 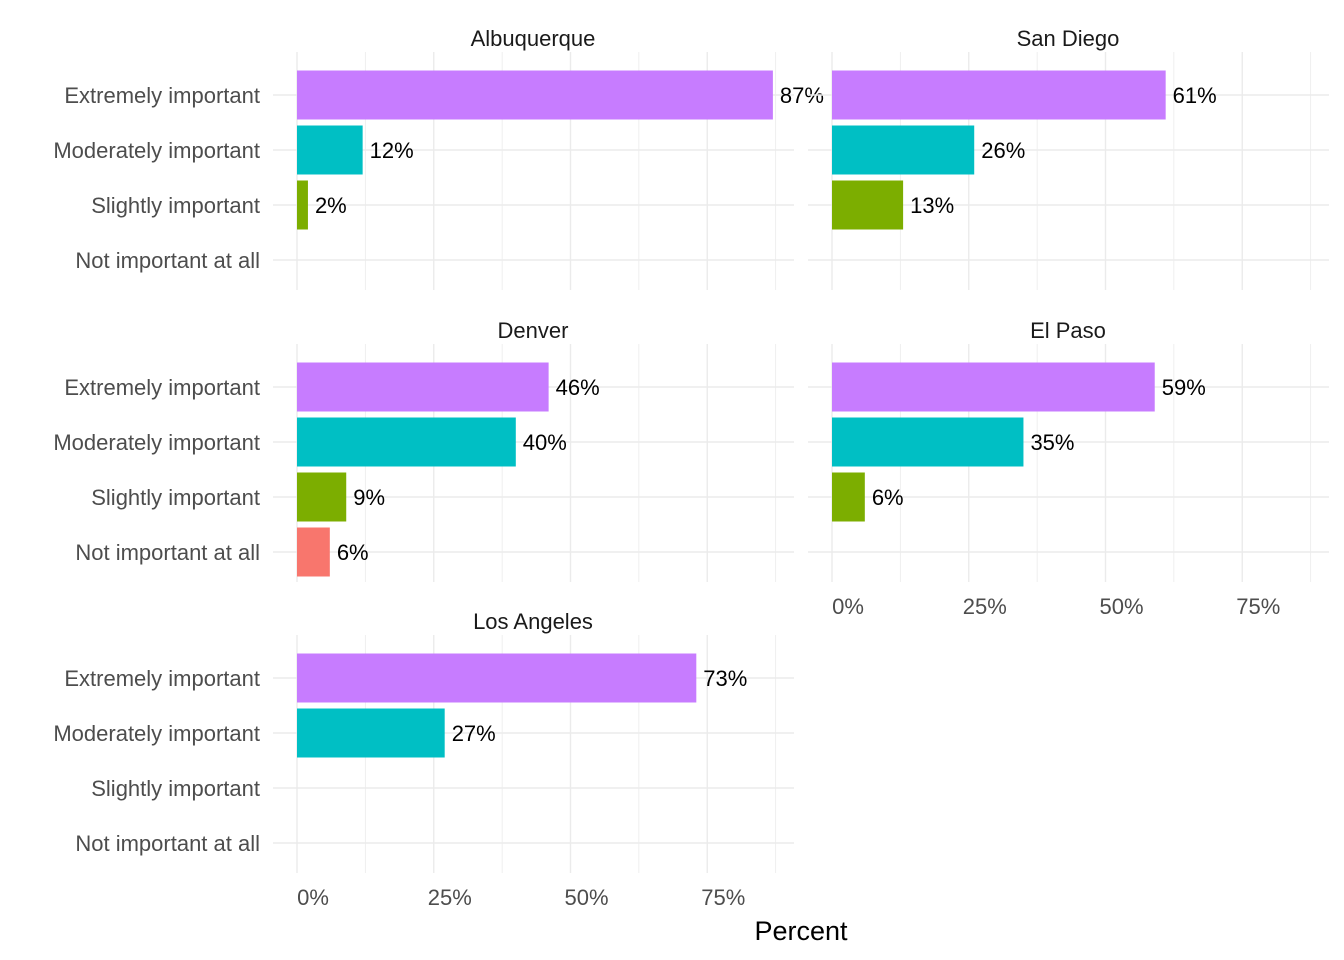 What do you see at coordinates (801, 931) in the screenshot?
I see `x-axis-title: Percent` at bounding box center [801, 931].